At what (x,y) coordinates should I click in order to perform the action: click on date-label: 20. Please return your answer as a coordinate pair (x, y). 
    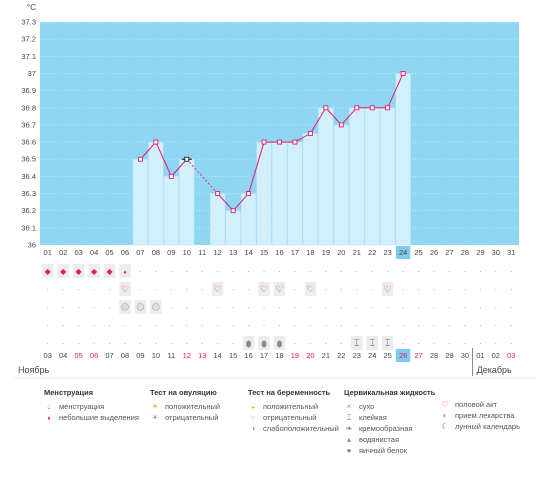
    Looking at the image, I should click on (310, 355).